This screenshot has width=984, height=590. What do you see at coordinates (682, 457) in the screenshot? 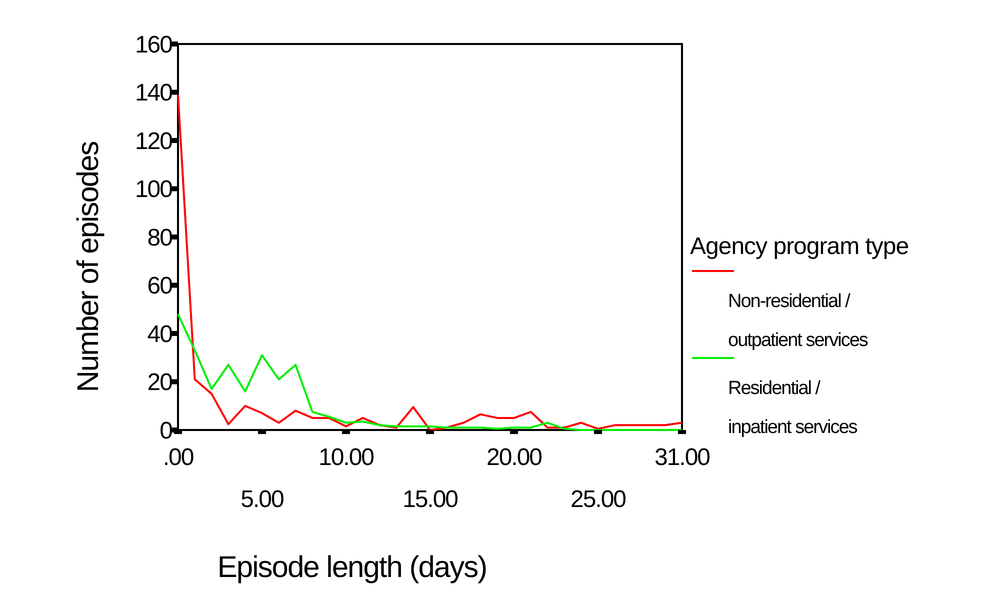
I see `x-tick-label: 31.00` at bounding box center [682, 457].